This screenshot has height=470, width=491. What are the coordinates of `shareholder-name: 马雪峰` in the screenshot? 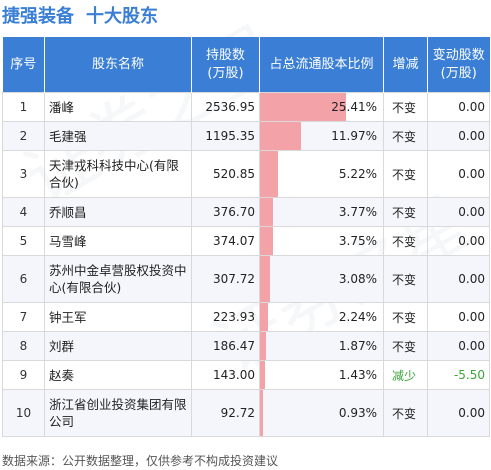 It's located at (118, 241).